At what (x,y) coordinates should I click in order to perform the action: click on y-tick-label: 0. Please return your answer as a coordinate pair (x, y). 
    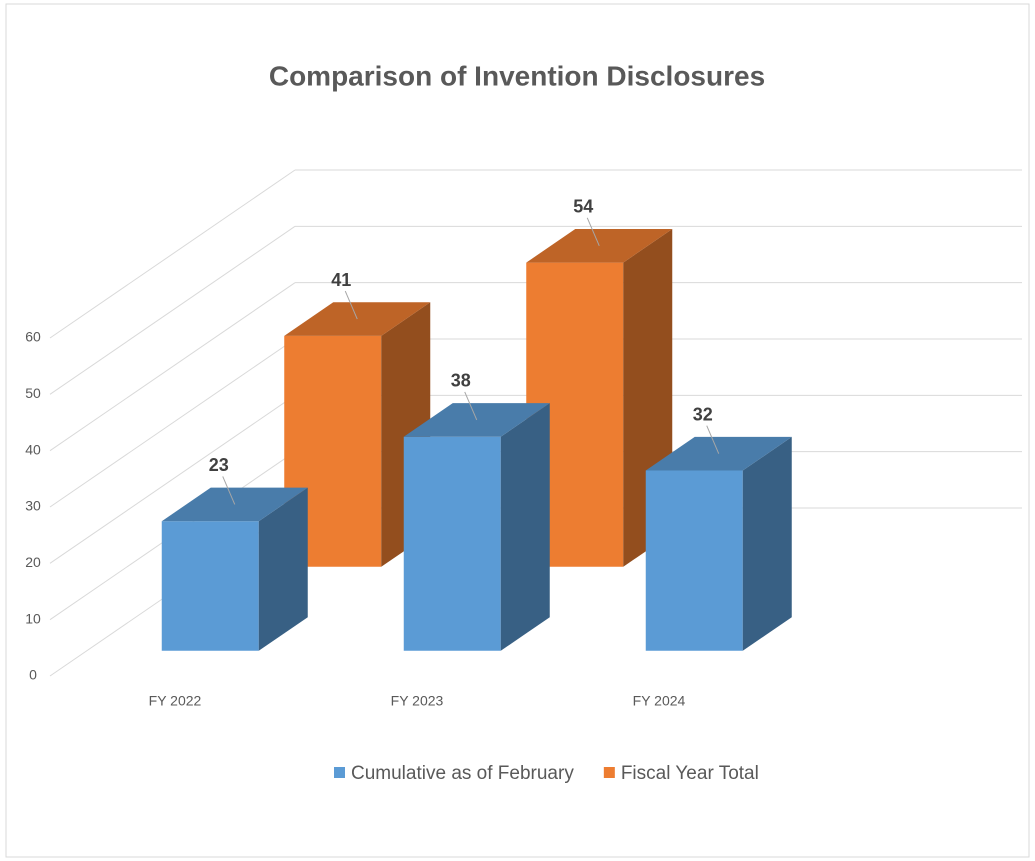
    Looking at the image, I should click on (33, 675).